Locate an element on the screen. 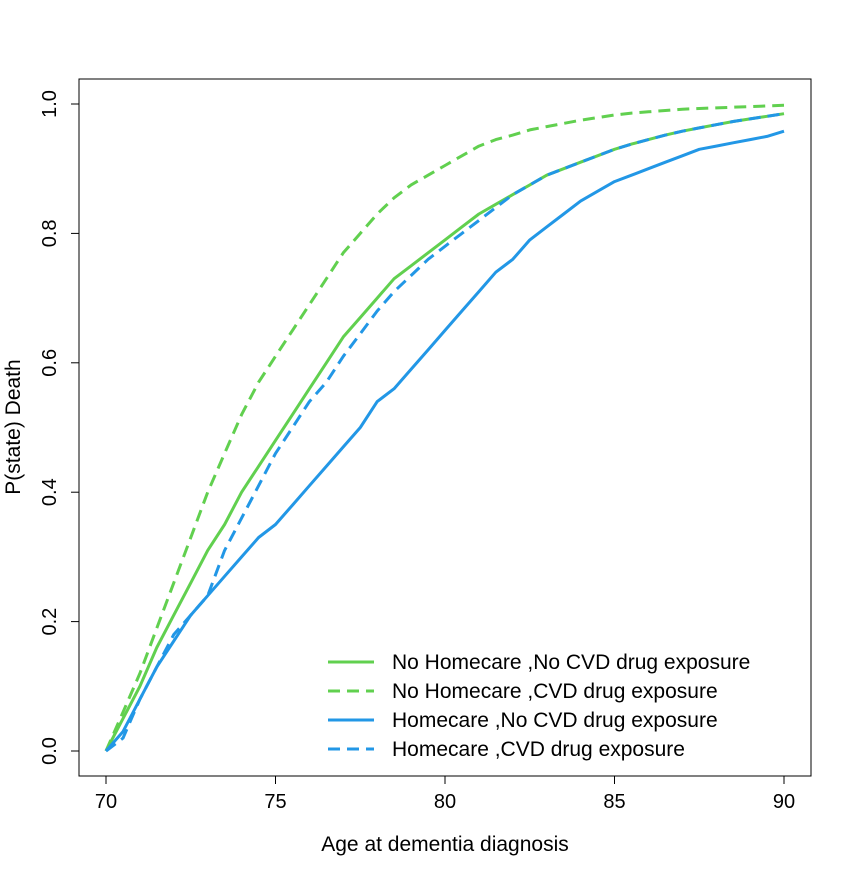  x-axis: 70 75 80 85 90 is located at coordinates (445, 794).